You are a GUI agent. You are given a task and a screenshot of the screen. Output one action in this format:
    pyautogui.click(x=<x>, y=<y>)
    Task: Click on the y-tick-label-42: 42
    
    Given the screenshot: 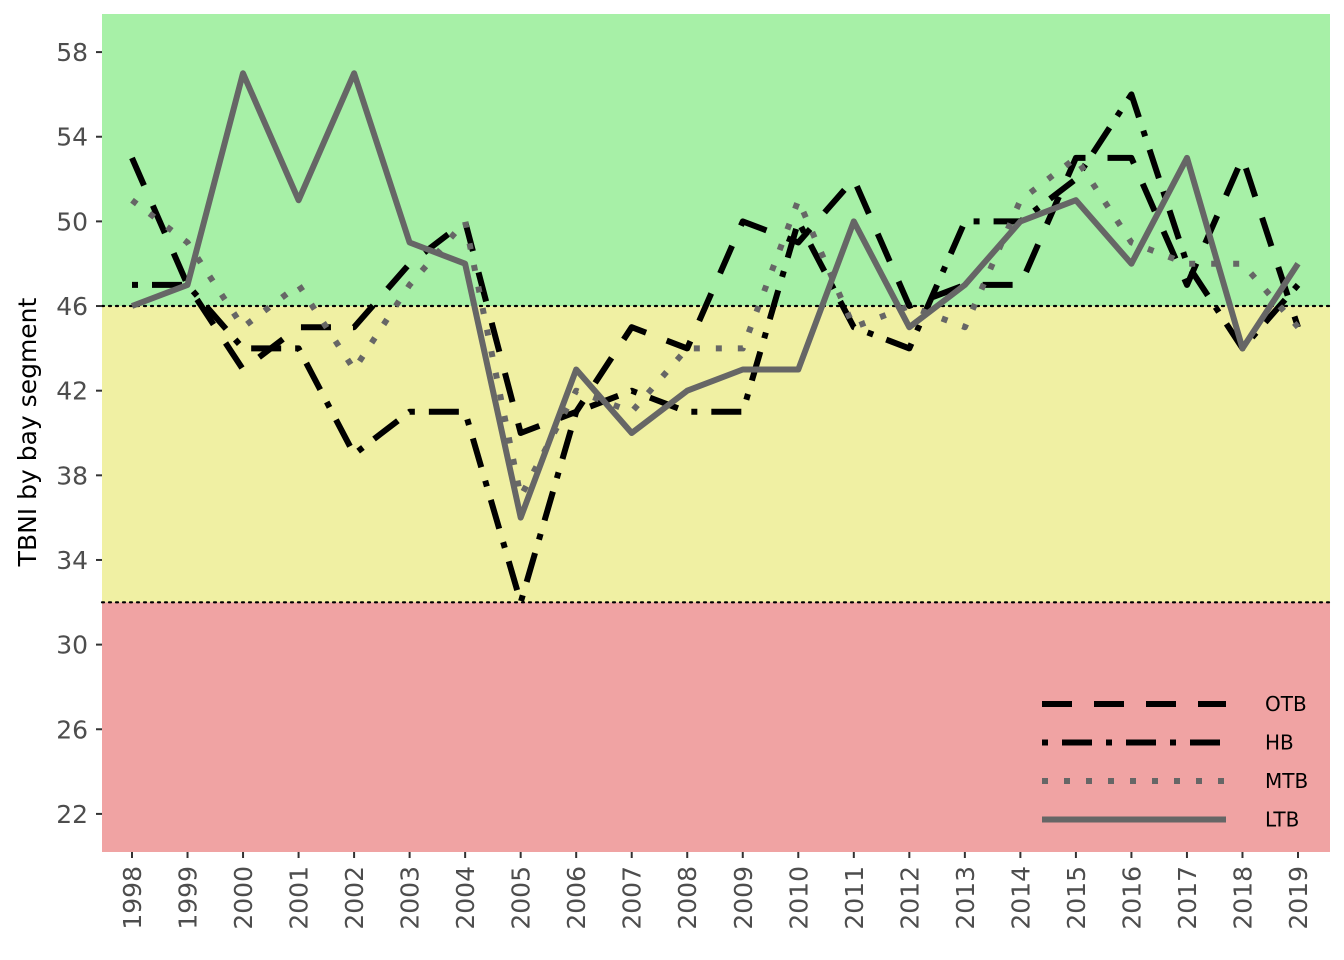 What is the action you would take?
    pyautogui.click(x=72, y=391)
    